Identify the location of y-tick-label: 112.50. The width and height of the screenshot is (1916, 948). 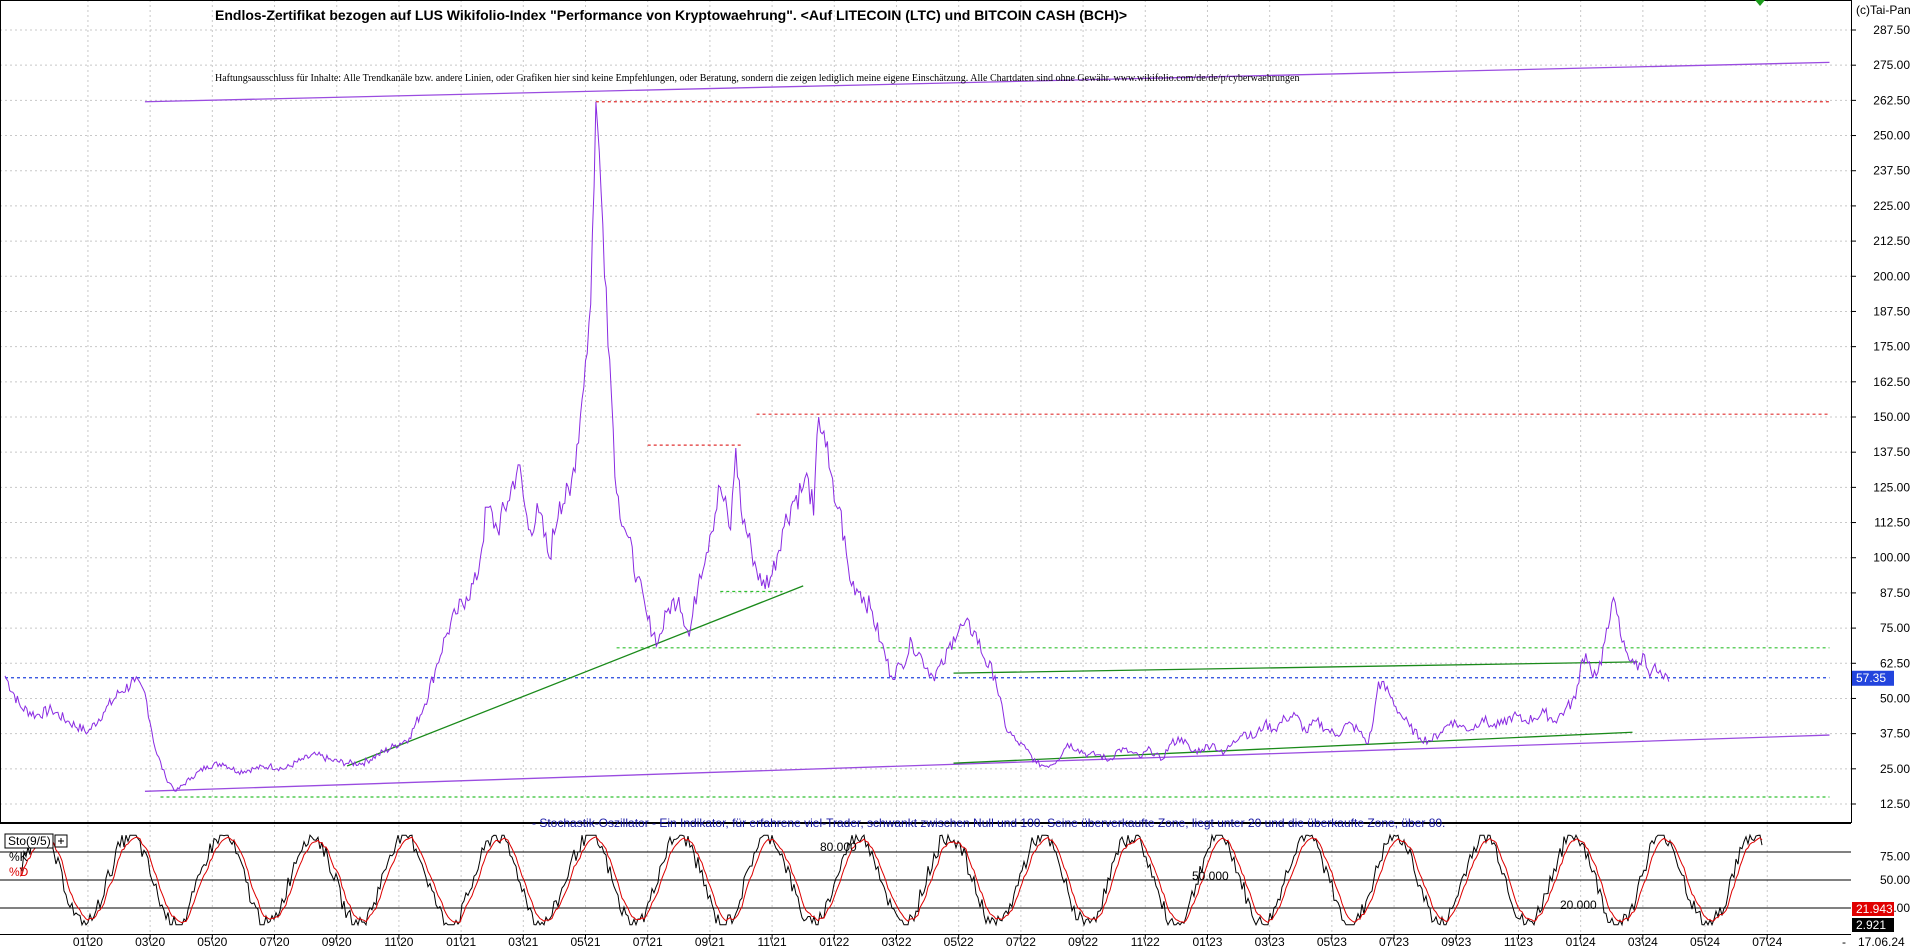
(1892, 523).